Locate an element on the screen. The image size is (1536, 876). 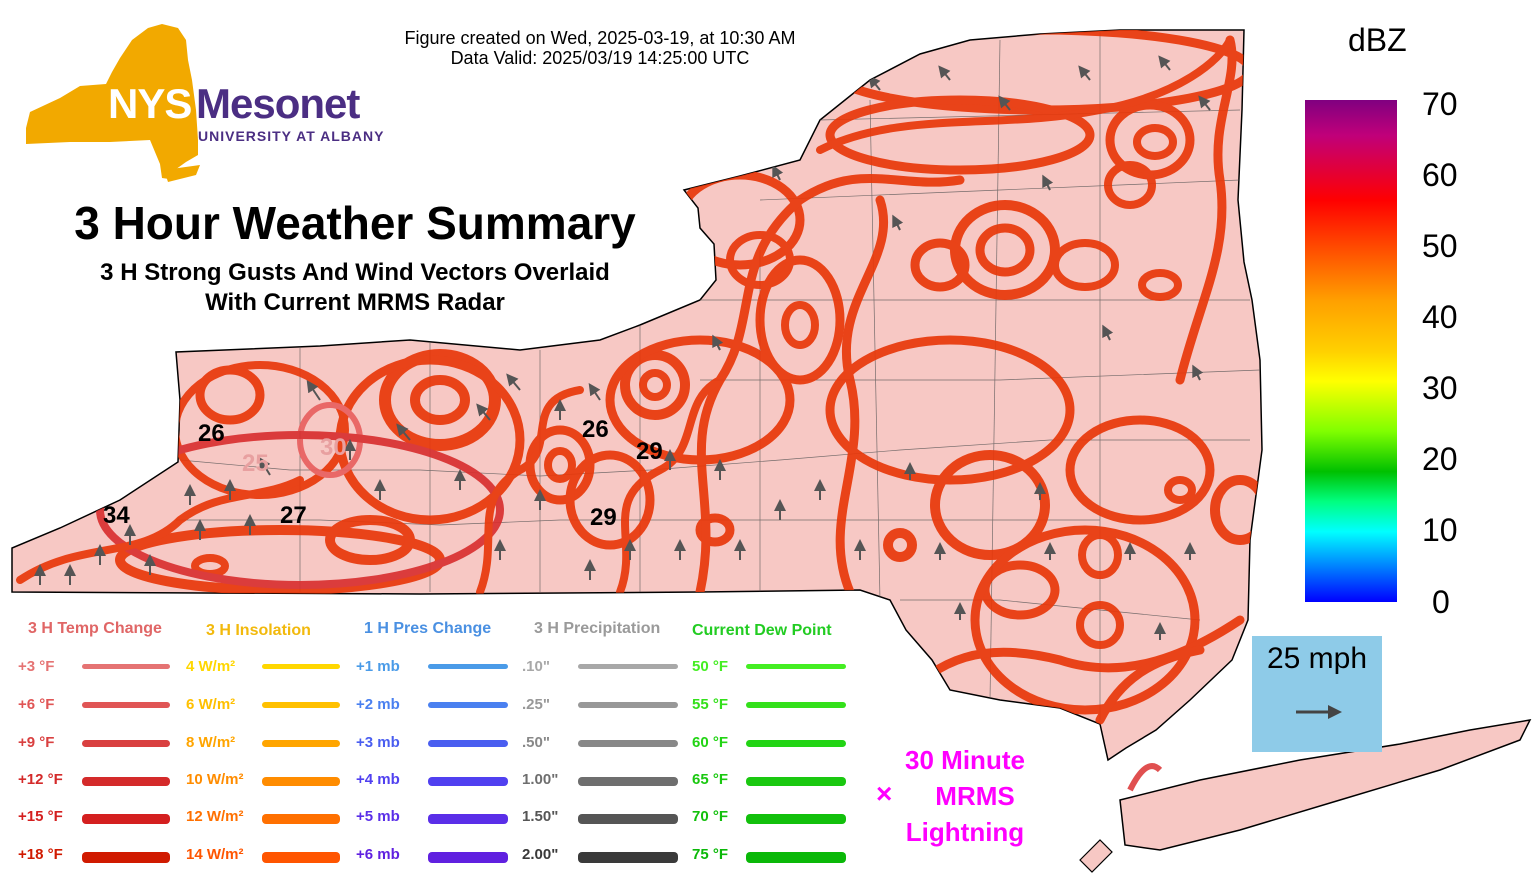
colorbar-tick: 60 is located at coordinates (1440, 175).